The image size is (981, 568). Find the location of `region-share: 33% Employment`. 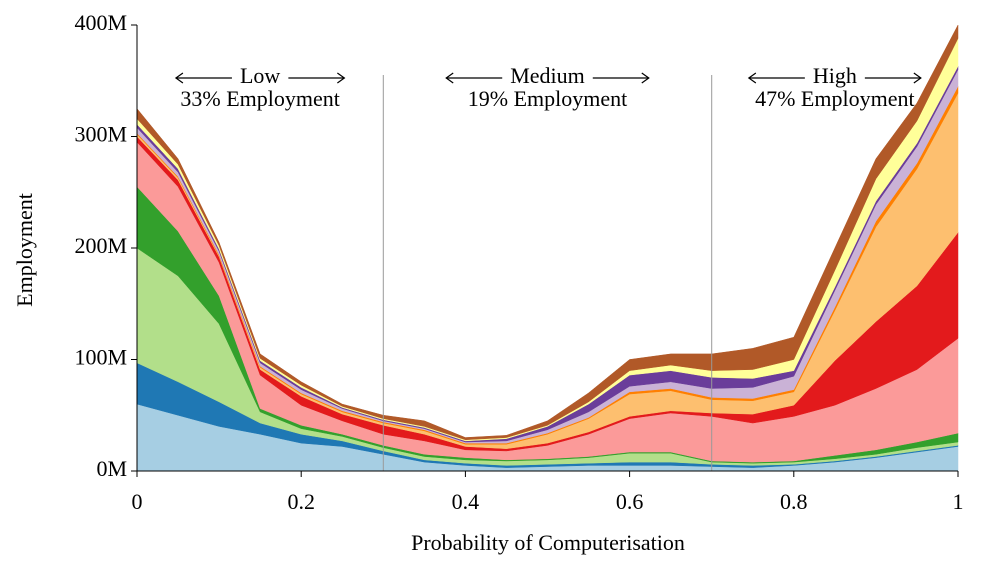

region-share: 33% Employment is located at coordinates (259, 98).